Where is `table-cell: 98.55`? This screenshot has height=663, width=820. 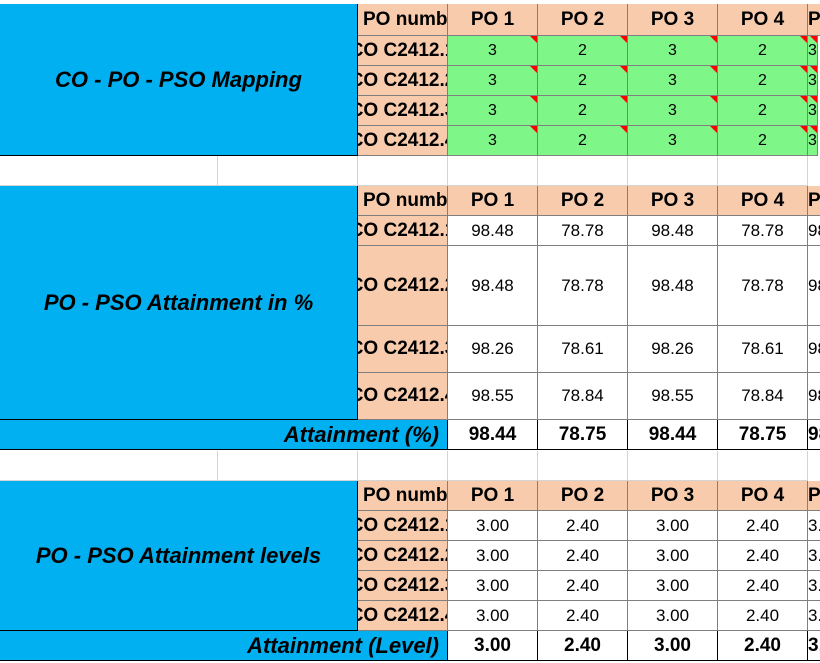
table-cell: 98.55 is located at coordinates (493, 396).